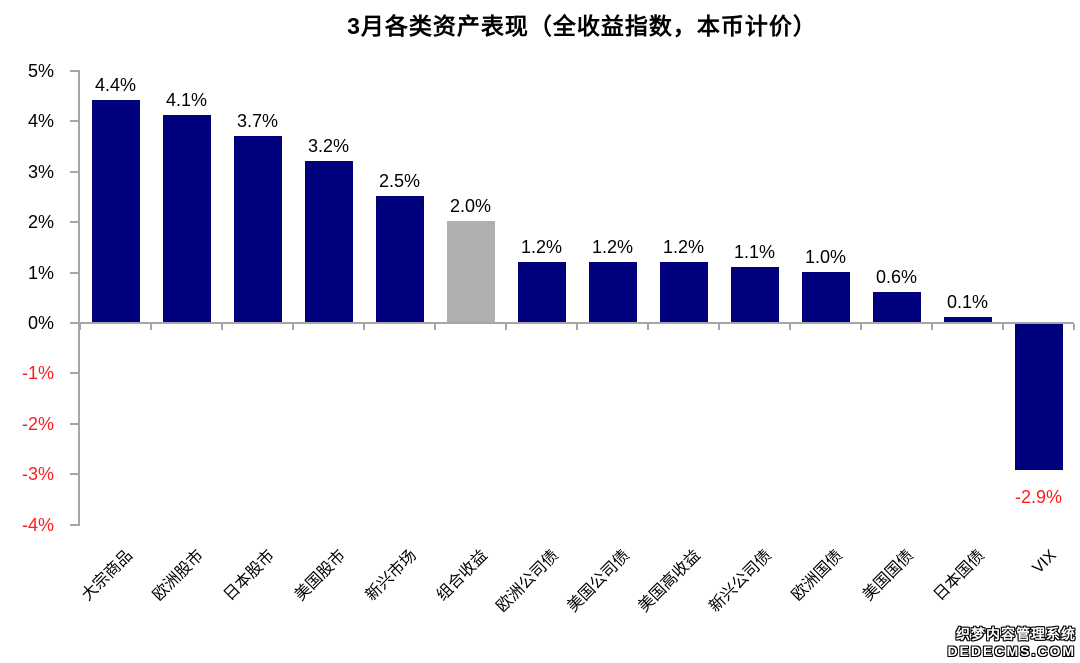 This screenshot has height=663, width=1080. I want to click on bar-value-label: 0.6%, so click(896, 276).